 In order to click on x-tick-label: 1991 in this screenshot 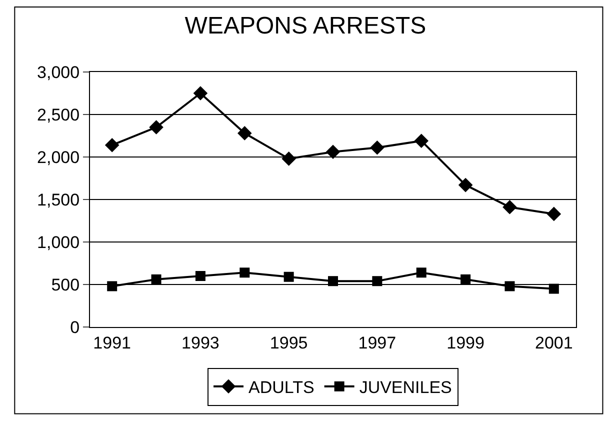, I will do `click(112, 342)`.